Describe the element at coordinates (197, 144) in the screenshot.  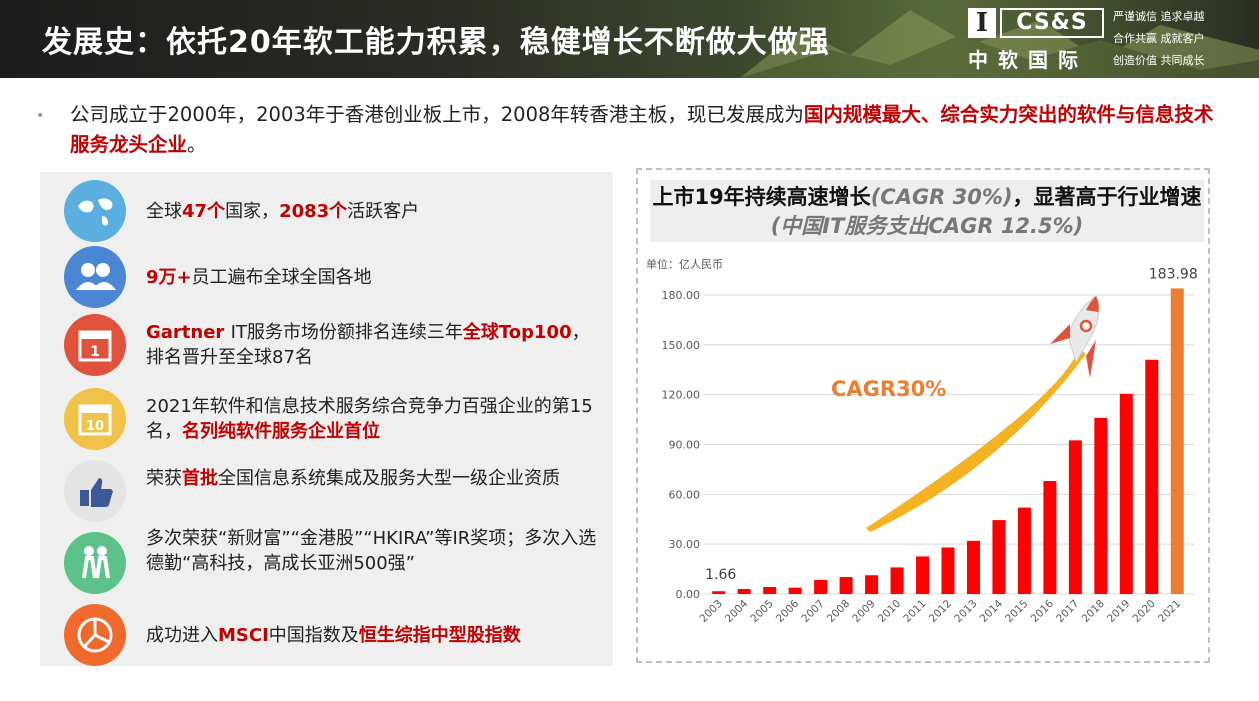
I see `intro-end: 。` at that location.